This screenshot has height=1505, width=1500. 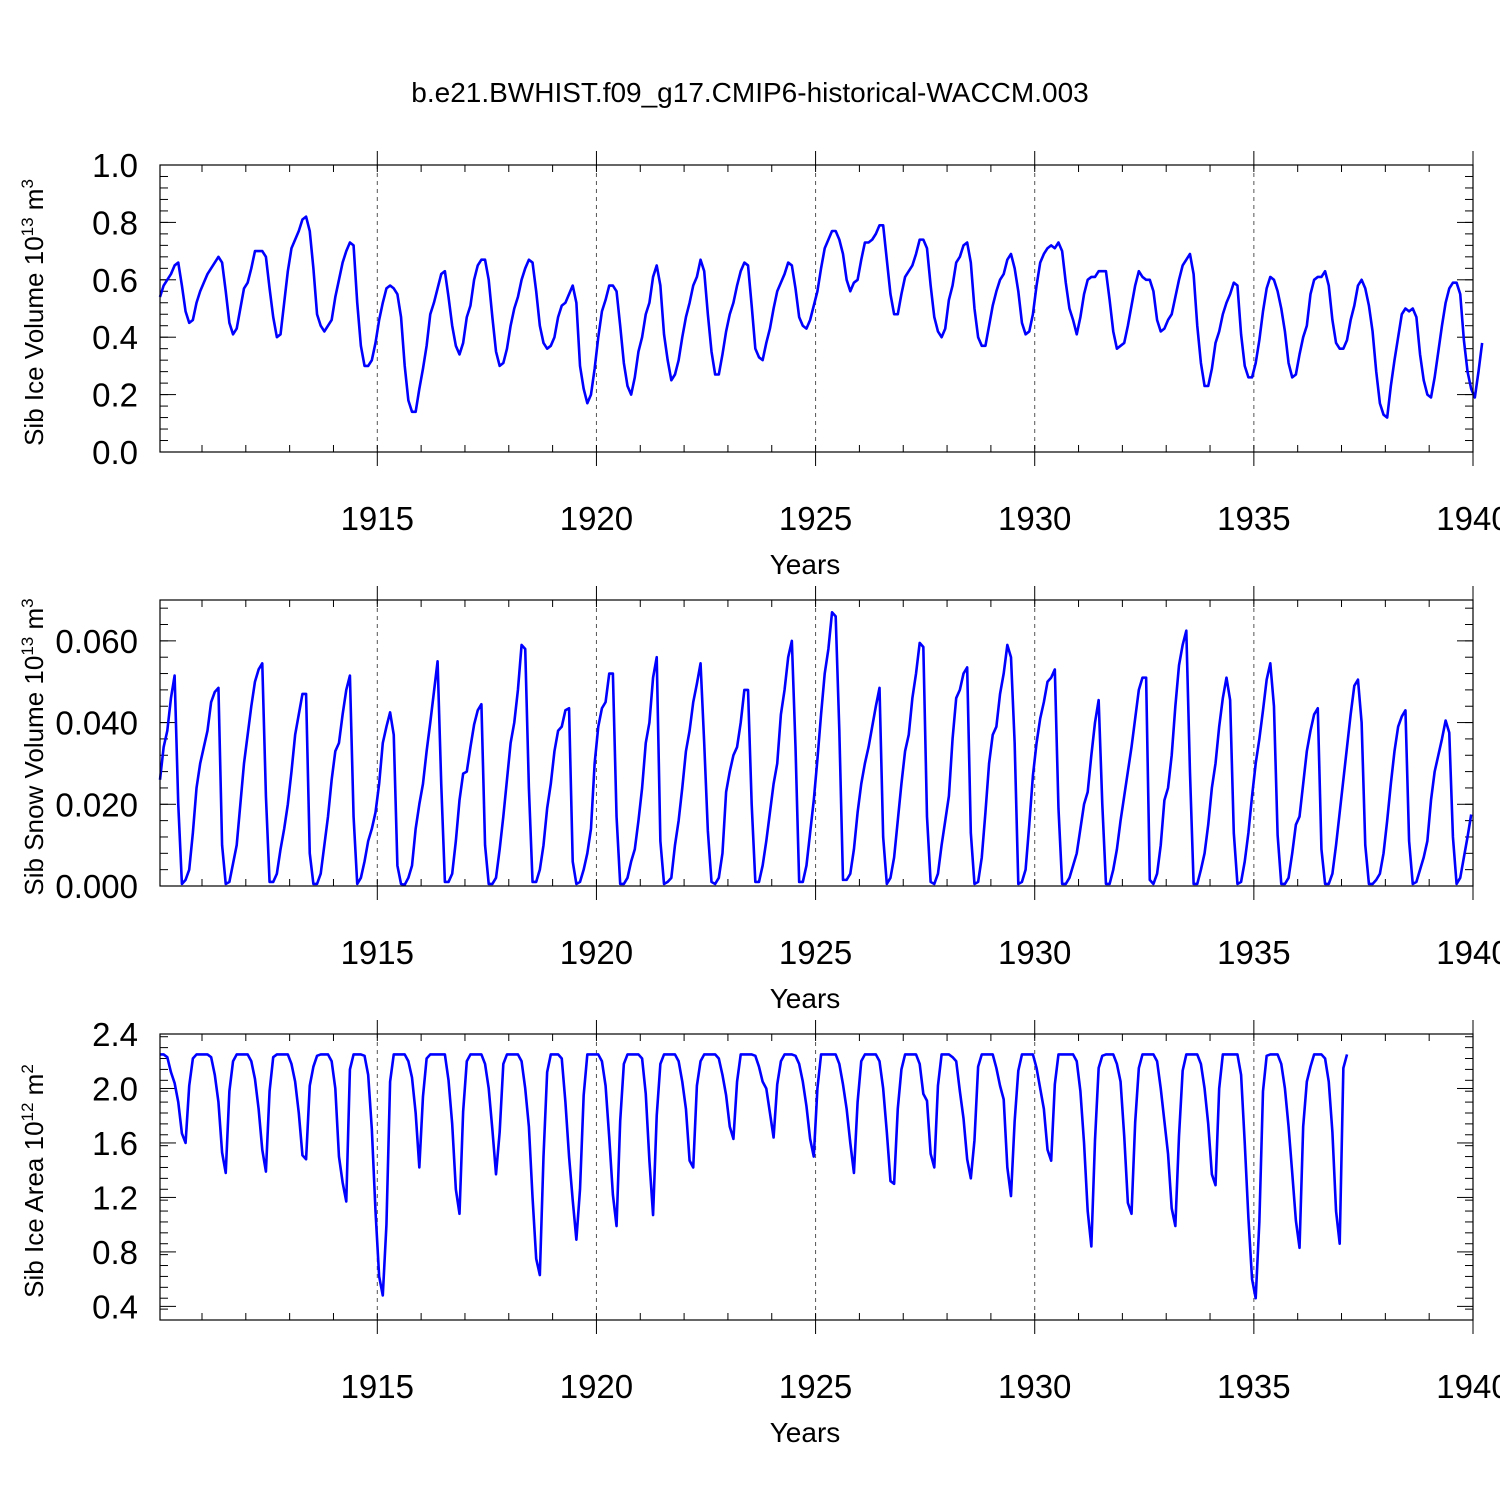 What do you see at coordinates (34, 341) in the screenshot?
I see `y-axis-label-part: Sib Ice Volume 10` at bounding box center [34, 341].